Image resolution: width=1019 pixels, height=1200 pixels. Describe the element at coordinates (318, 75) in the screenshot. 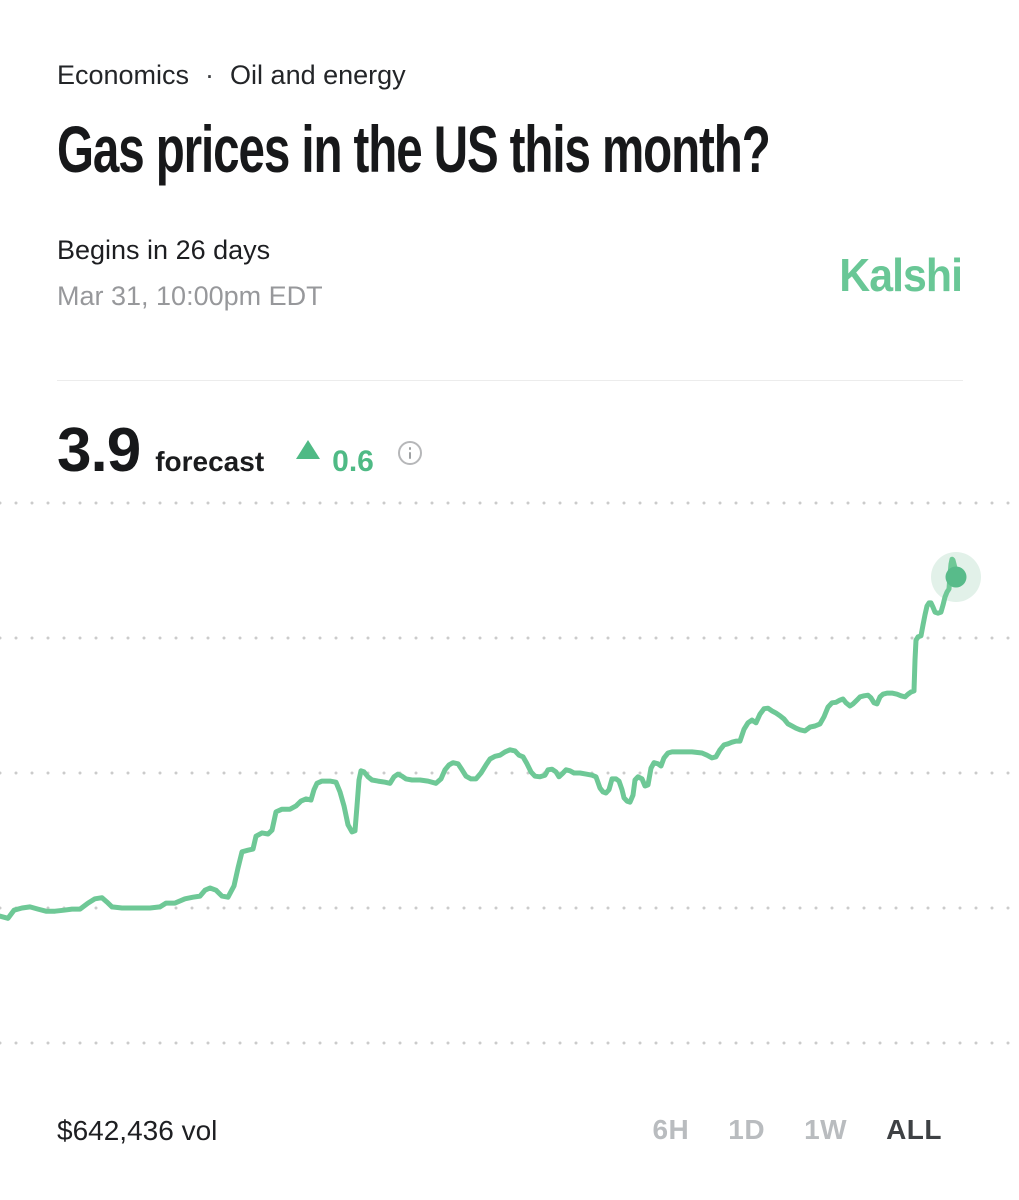

I see `breadcrumb-subcategory: Oil and energy` at that location.